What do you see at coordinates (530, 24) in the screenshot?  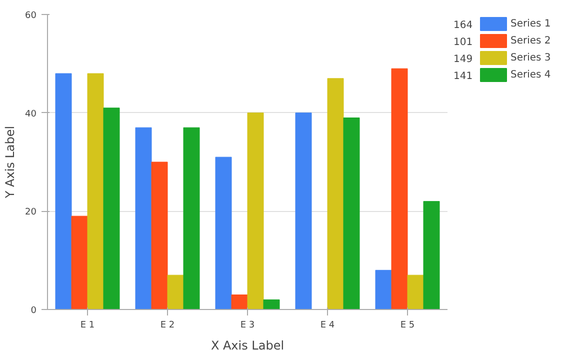 I see `legend-label: Series 1` at bounding box center [530, 24].